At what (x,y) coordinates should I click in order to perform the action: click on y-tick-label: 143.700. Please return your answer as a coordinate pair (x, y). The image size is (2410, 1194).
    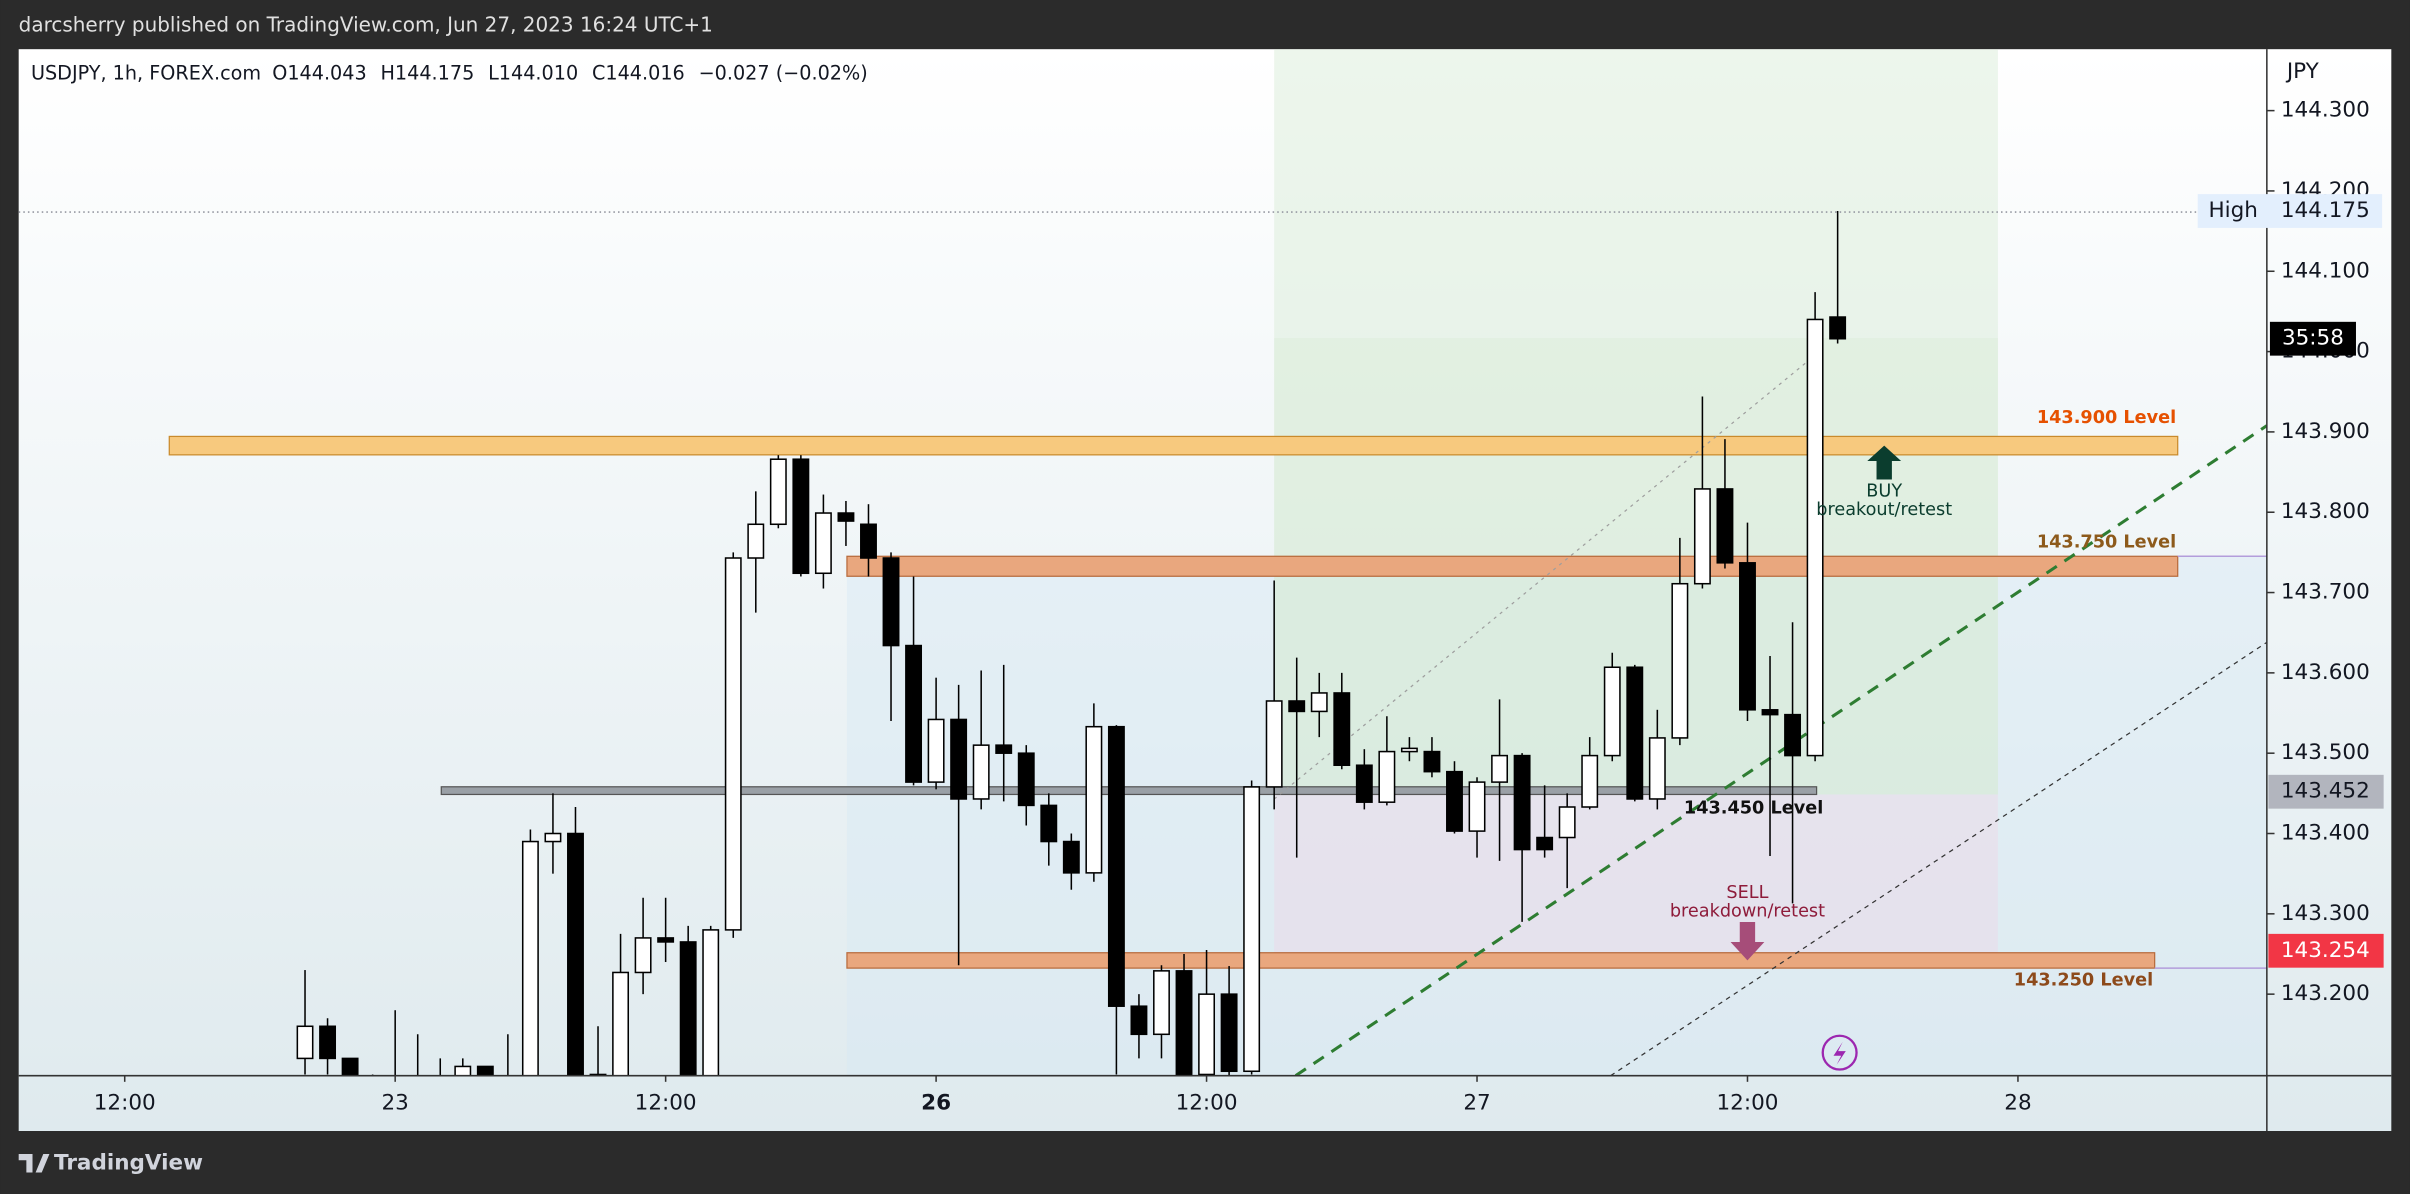
    Looking at the image, I should click on (2325, 592).